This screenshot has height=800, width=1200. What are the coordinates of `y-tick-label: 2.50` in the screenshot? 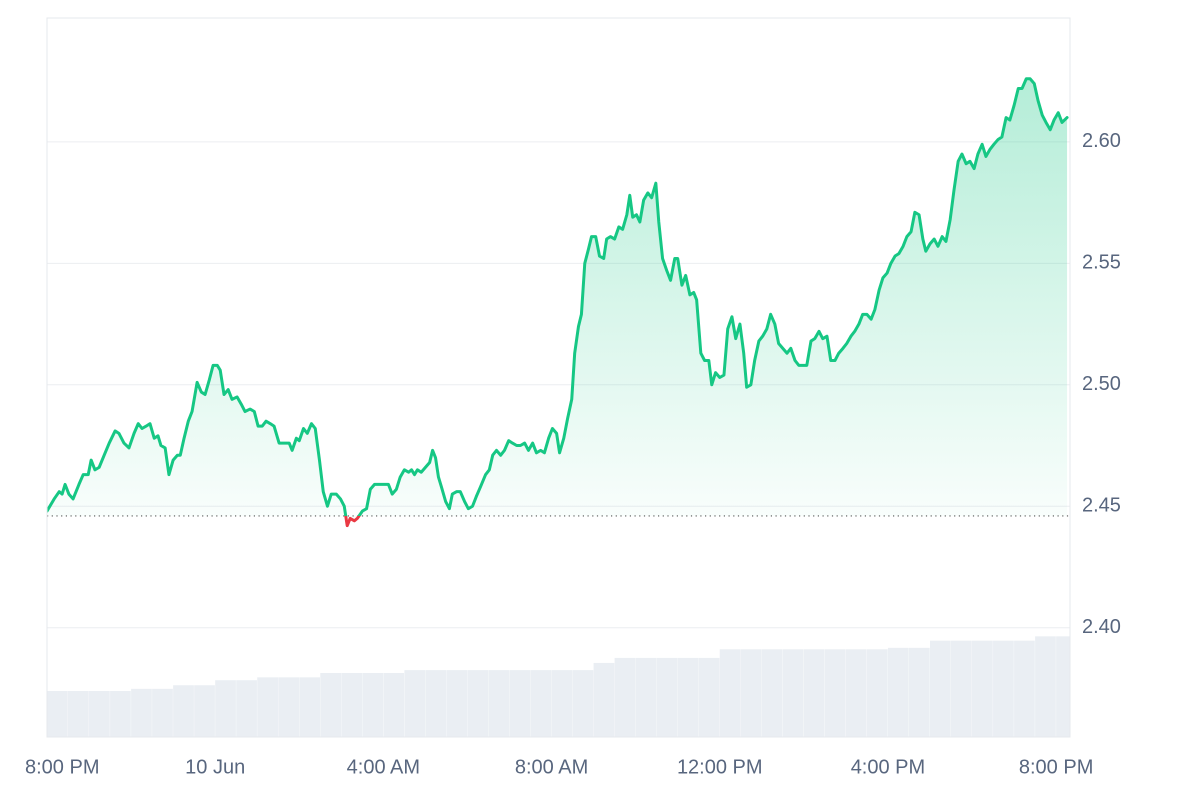 It's located at (1101, 384).